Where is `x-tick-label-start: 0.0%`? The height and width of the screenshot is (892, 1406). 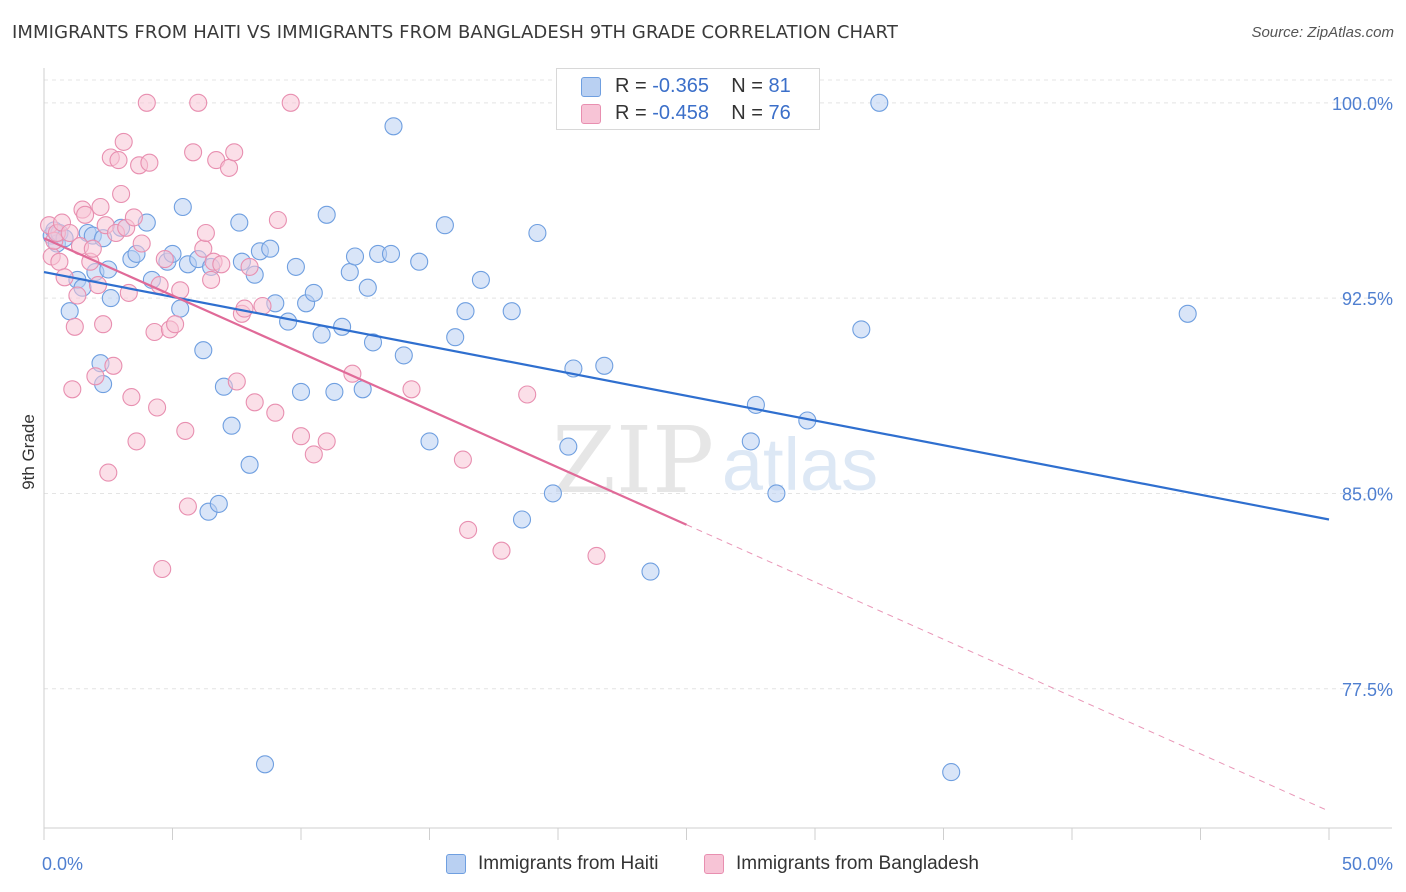 x-tick-label-start: 0.0% is located at coordinates (62, 864).